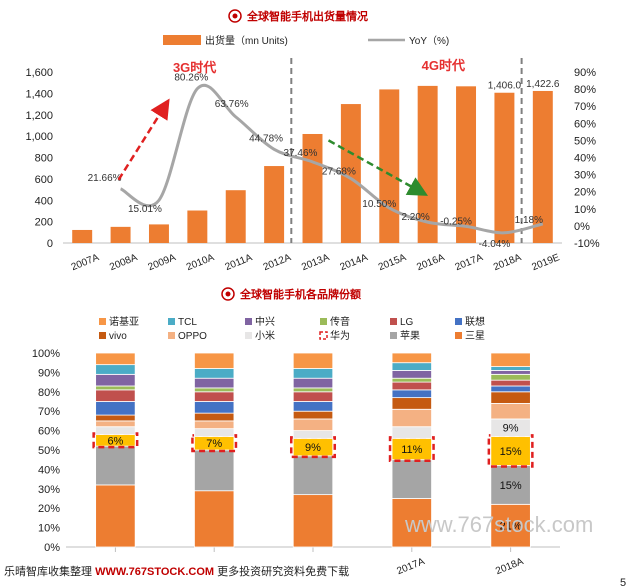 This screenshot has height=588, width=633. Describe the element at coordinates (585, 90) in the screenshot. I see `right-axis-tick: 80%` at that location.